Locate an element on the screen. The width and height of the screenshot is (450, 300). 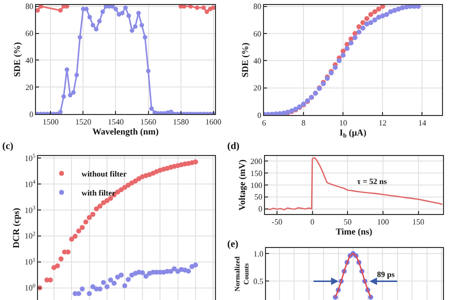
x-tick-label: 1600 is located at coordinates (213, 122).